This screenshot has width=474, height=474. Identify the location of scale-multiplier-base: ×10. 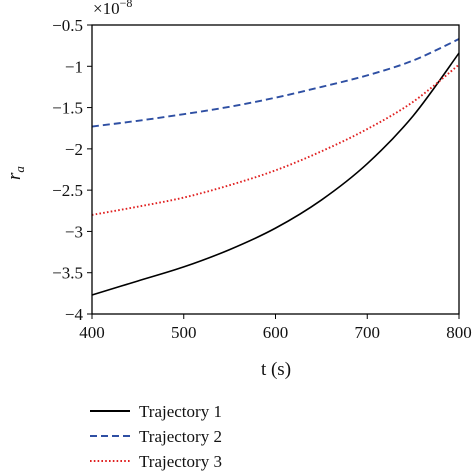
(106, 9).